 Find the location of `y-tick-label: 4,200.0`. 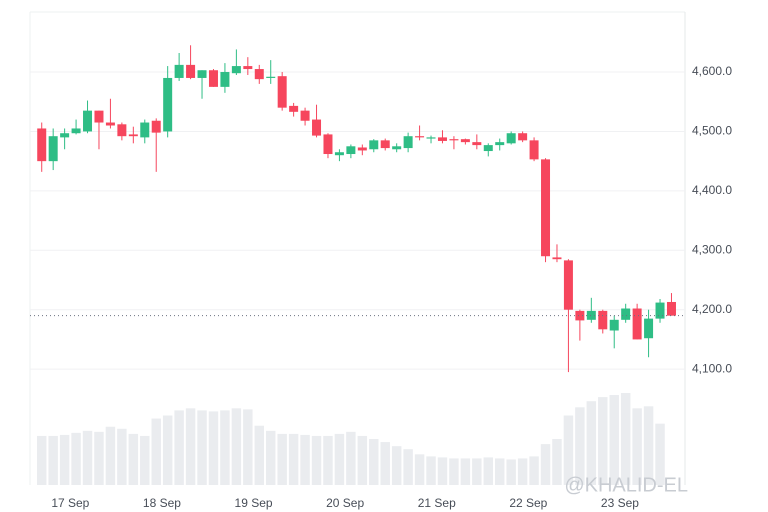

y-tick-label: 4,200.0 is located at coordinates (712, 309).